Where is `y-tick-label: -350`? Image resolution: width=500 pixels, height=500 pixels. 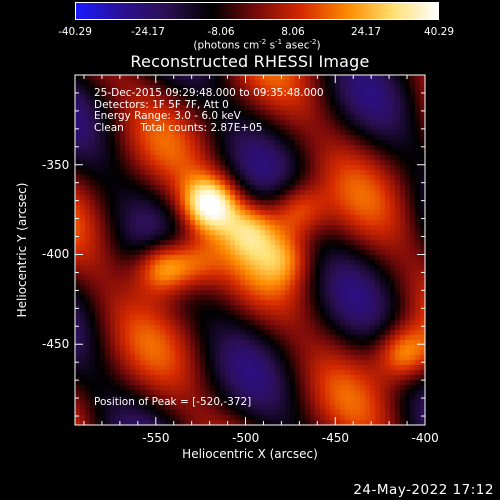
y-tick-label: -350 is located at coordinates (56, 164).